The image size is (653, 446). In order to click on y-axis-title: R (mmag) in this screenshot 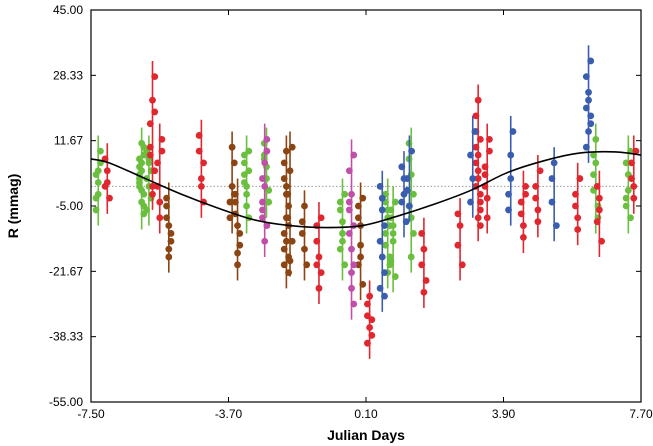, I will do `click(13, 206)`.